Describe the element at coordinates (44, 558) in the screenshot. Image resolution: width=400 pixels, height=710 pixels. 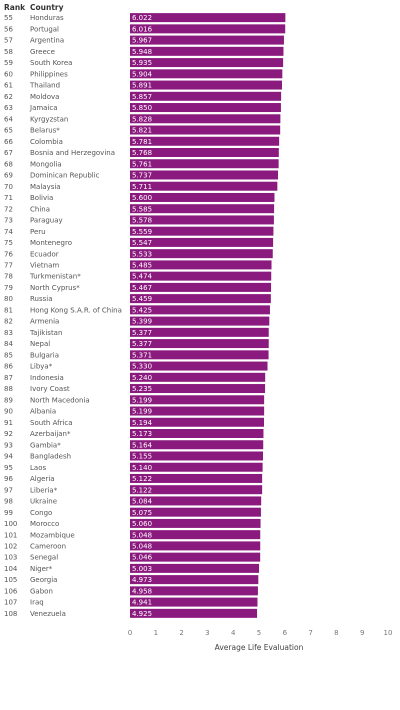
I see `country-label: Senegal` at that location.